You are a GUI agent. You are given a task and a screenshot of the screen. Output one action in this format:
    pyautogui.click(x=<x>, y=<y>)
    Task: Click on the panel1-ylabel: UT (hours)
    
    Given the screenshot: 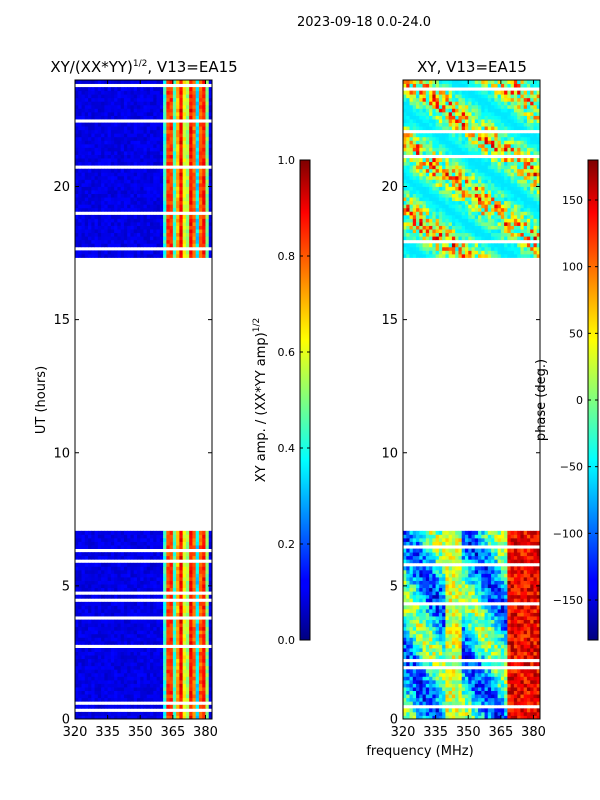 What is the action you would take?
    pyautogui.click(x=41, y=400)
    